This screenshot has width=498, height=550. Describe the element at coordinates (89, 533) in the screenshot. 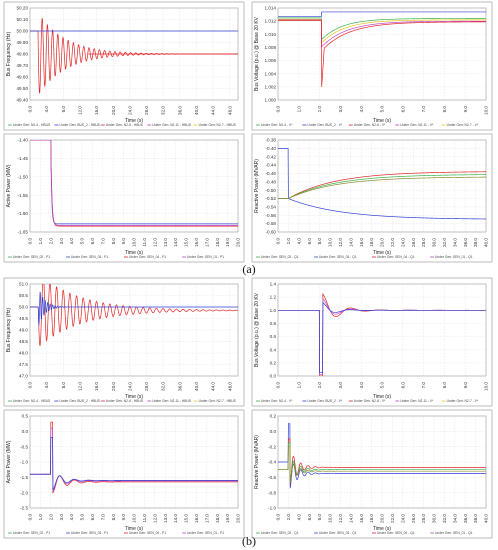

I see `legend-entry: Under Gen: SEN_03 - P1` at that location.